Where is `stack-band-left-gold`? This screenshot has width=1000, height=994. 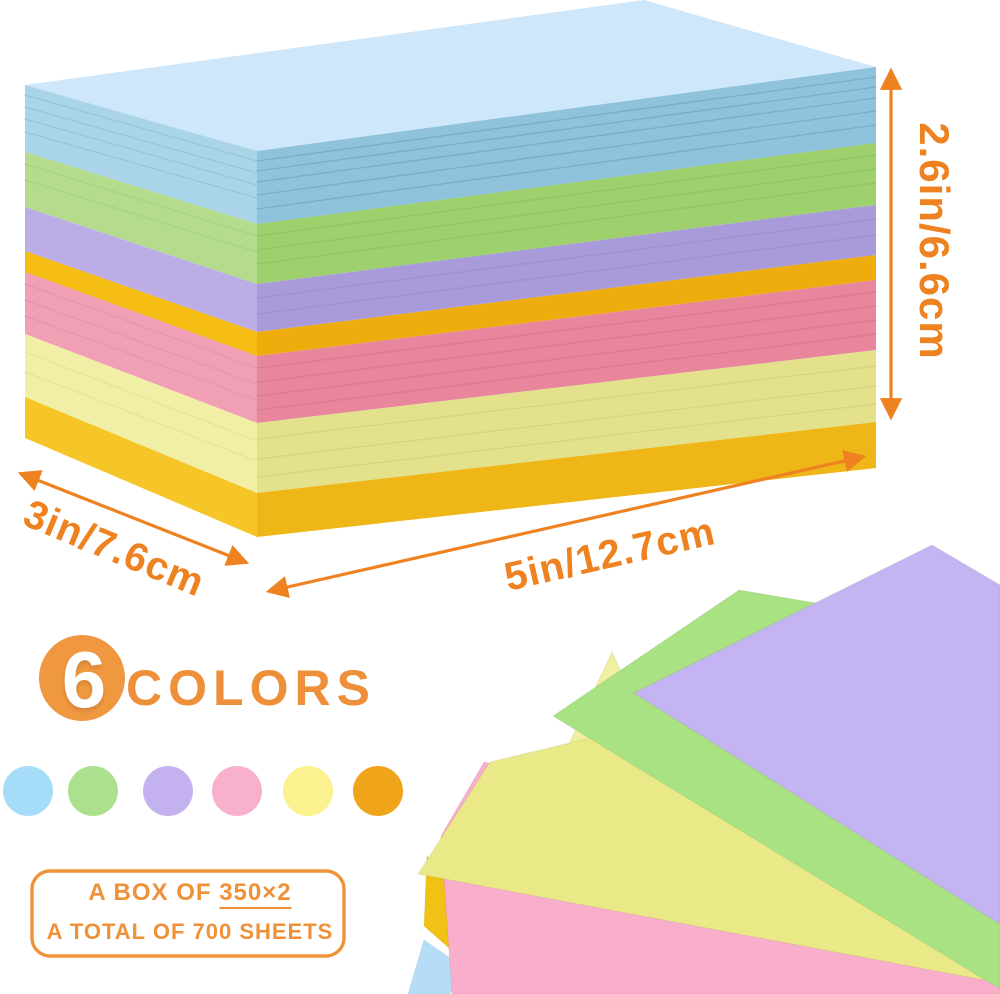
stack-band-left-gold is located at coordinates (141, 303).